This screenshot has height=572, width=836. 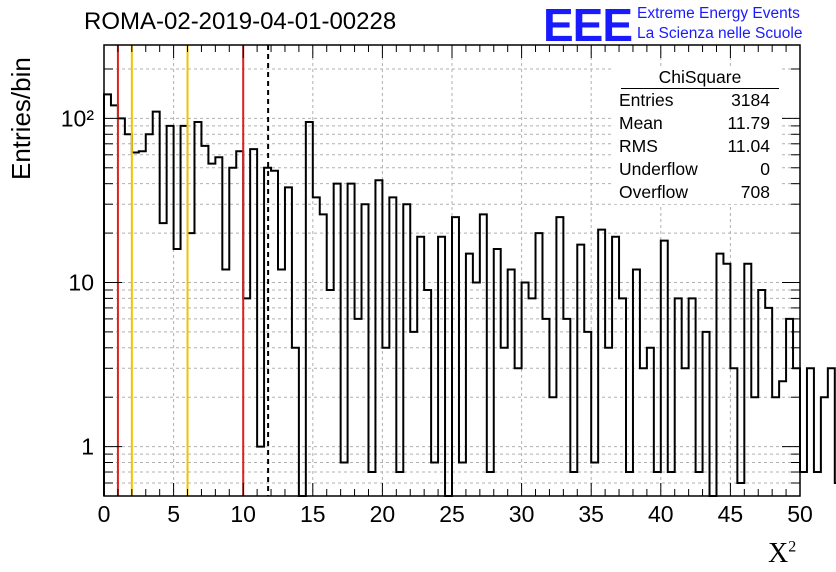 I want to click on x-tick-label: 35, so click(x=591, y=514).